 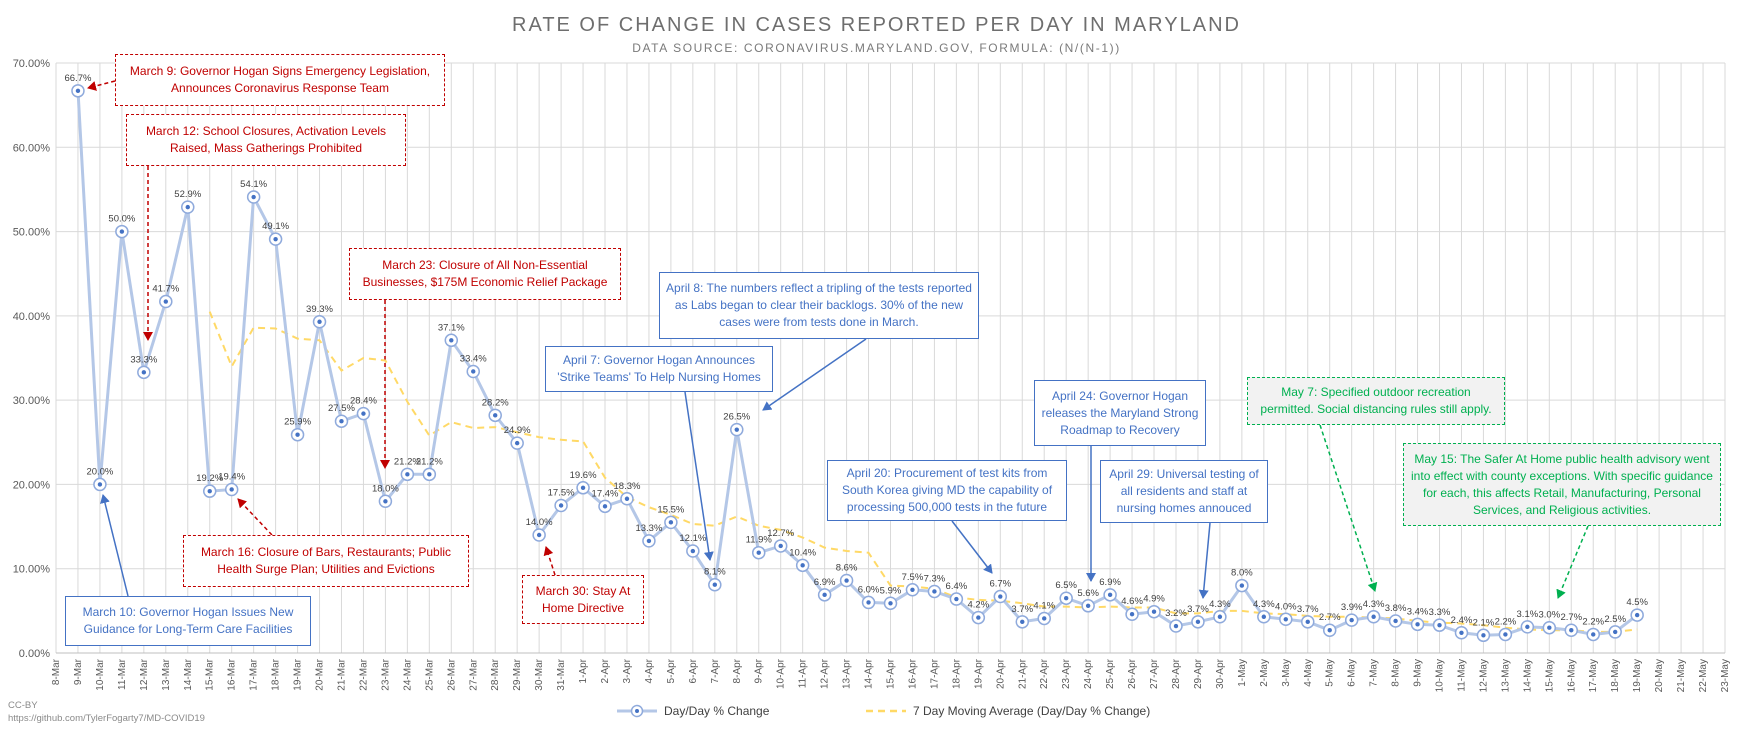 I want to click on data-label: 2.2%, so click(x=1506, y=621).